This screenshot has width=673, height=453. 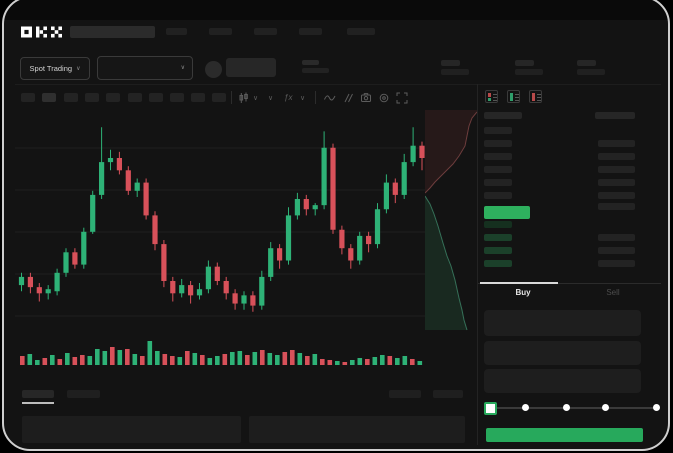 What do you see at coordinates (315, 70) in the screenshot?
I see `price-sub-placeholder` at bounding box center [315, 70].